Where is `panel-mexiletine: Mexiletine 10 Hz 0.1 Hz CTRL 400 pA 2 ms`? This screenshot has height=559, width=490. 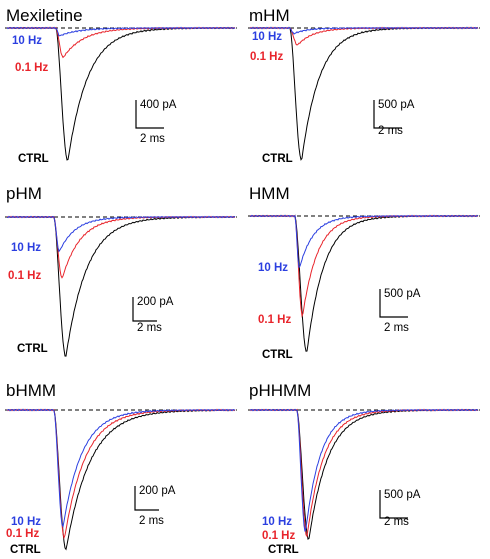 panel-mexiletine: Mexiletine 10 Hz 0.1 Hz CTRL 400 pA 2 ms is located at coordinates (121, 85).